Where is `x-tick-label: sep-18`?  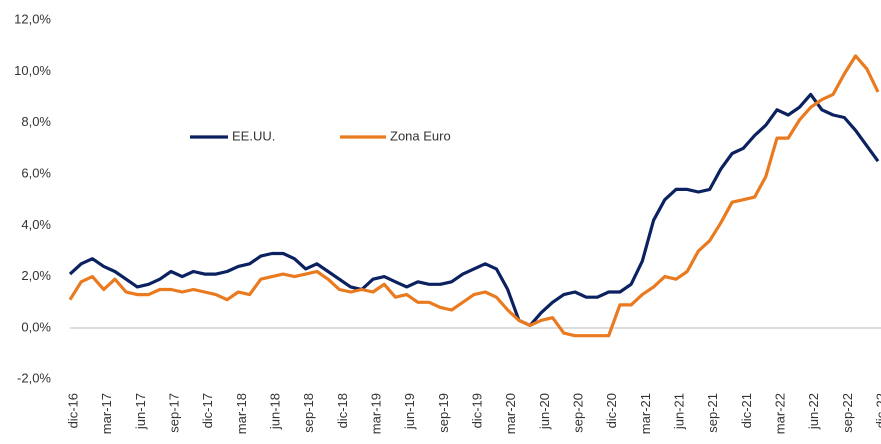
x-tick-label: sep-18 is located at coordinates (308, 413).